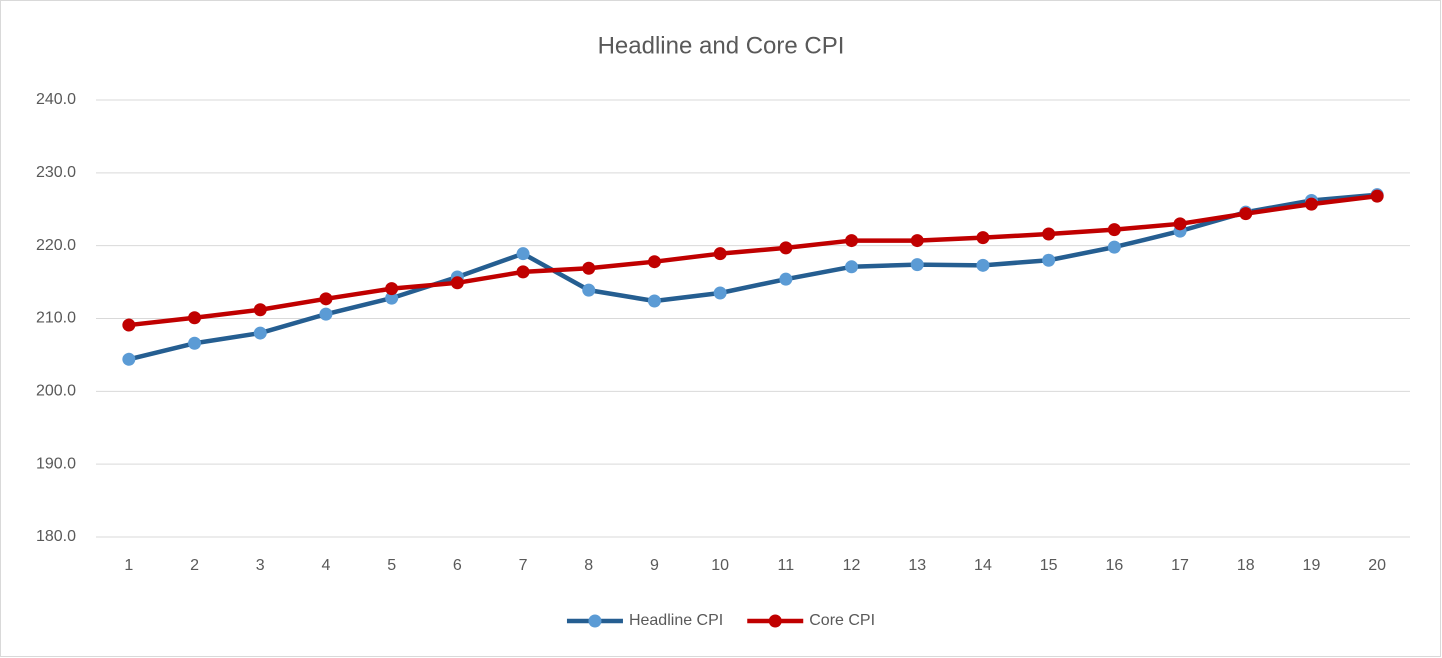  What do you see at coordinates (588, 565) in the screenshot?
I see `x-tick-label: 8` at bounding box center [588, 565].